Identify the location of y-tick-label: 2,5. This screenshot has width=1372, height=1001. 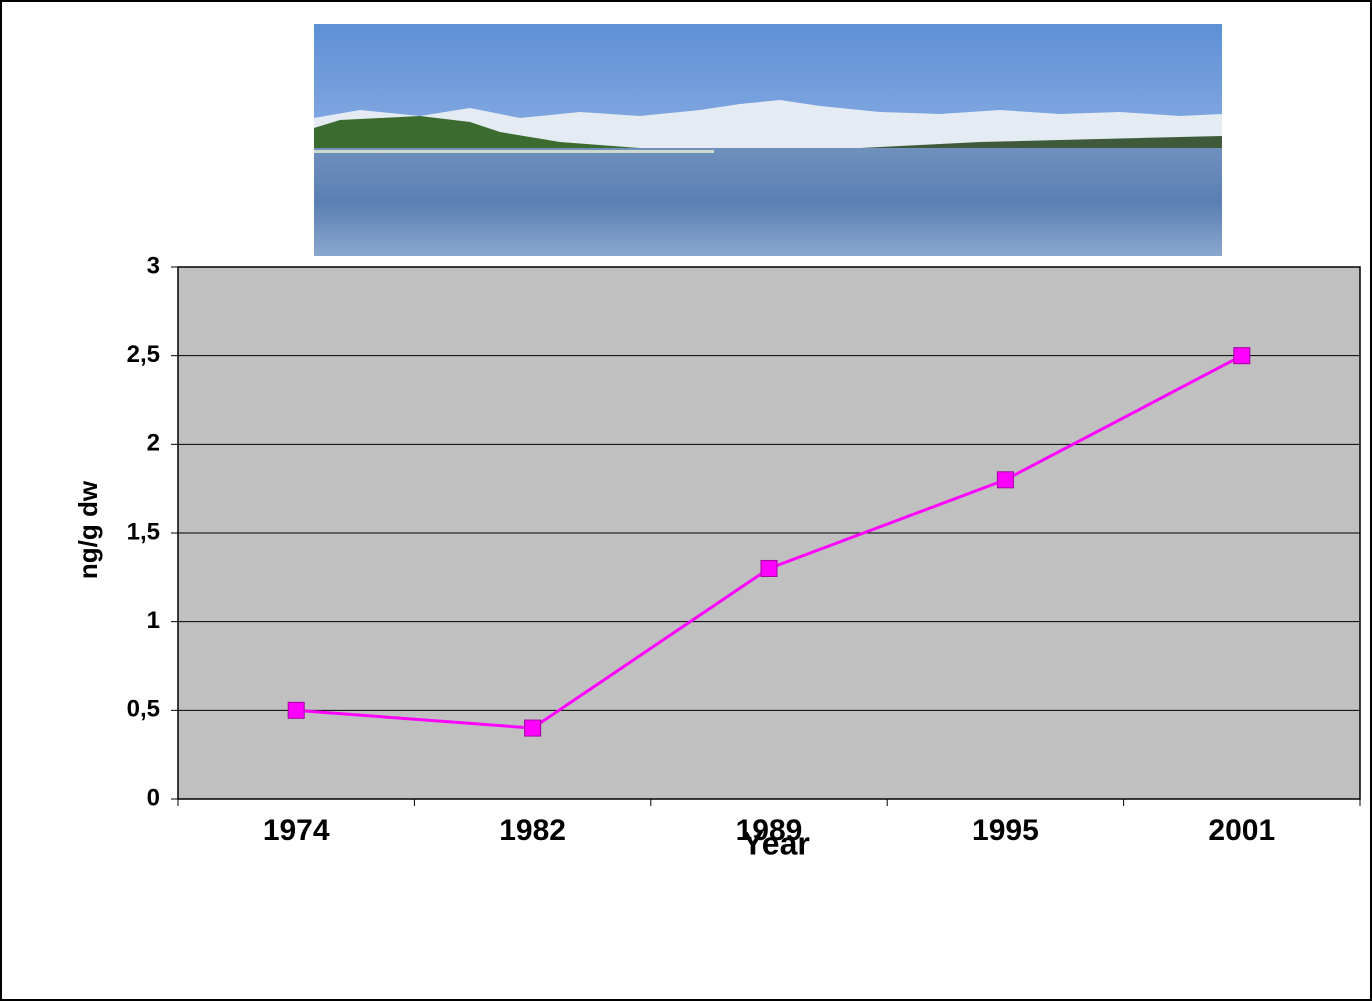
(143, 354).